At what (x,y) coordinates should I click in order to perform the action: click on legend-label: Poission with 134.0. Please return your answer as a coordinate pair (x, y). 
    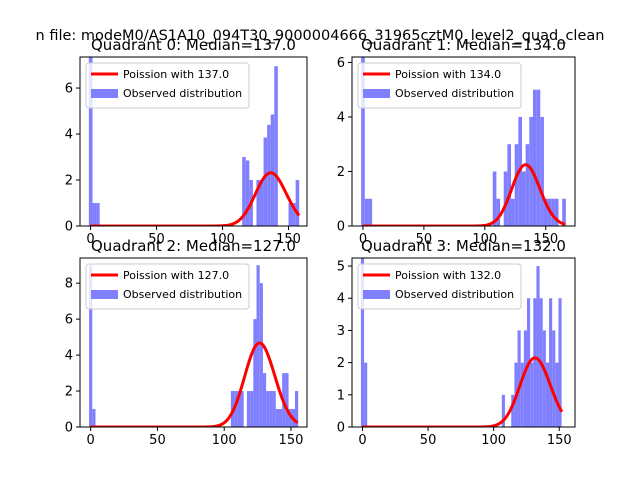
    Looking at the image, I should click on (448, 74).